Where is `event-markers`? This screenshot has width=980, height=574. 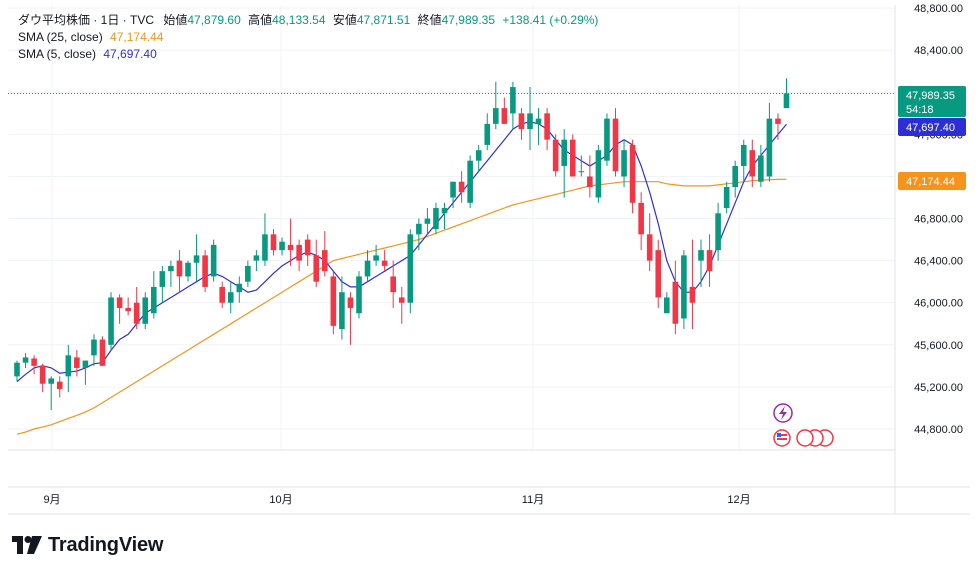 event-markers is located at coordinates (803, 425).